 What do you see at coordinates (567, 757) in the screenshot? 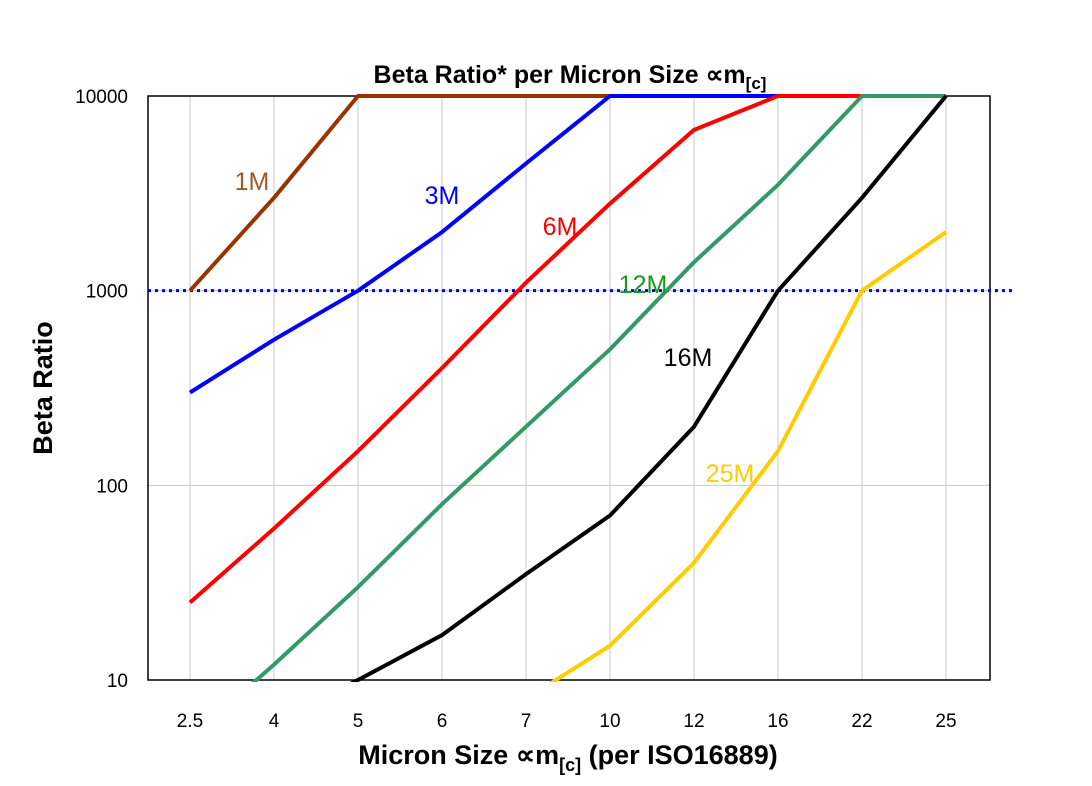
I see `x-axis-label: Micron Size ∝m[c] (per ISO16889)` at bounding box center [567, 757].